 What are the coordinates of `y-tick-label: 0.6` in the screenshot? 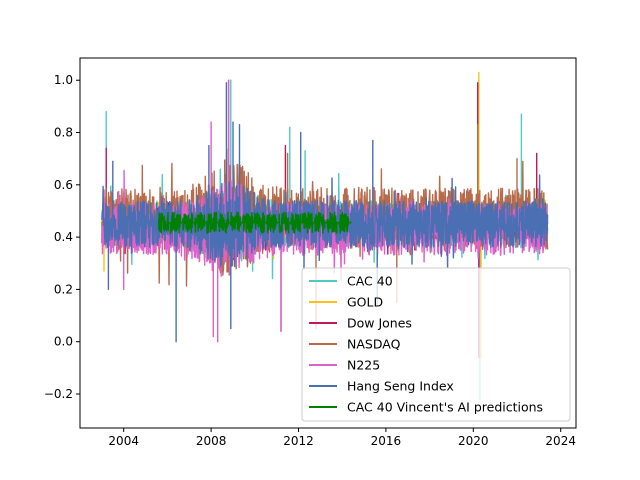 It's located at (63, 185).